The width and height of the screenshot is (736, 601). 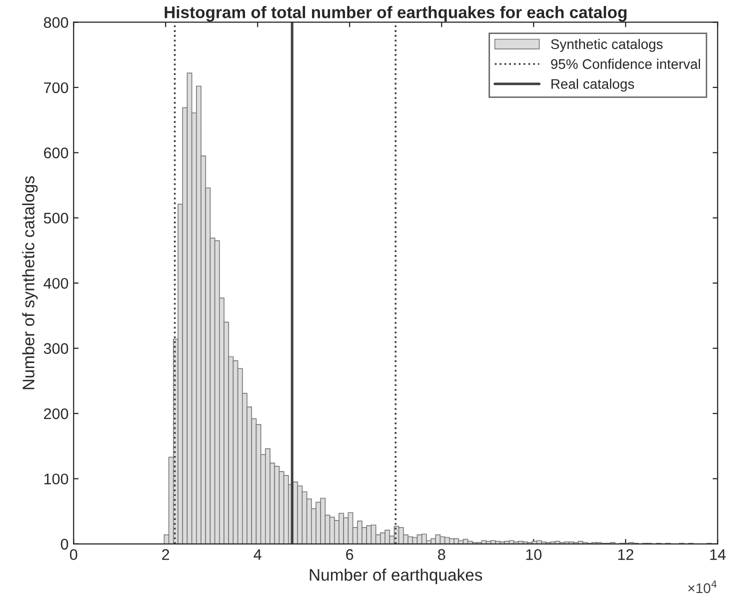 What do you see at coordinates (74, 554) in the screenshot?
I see `x-tick-label: 0` at bounding box center [74, 554].